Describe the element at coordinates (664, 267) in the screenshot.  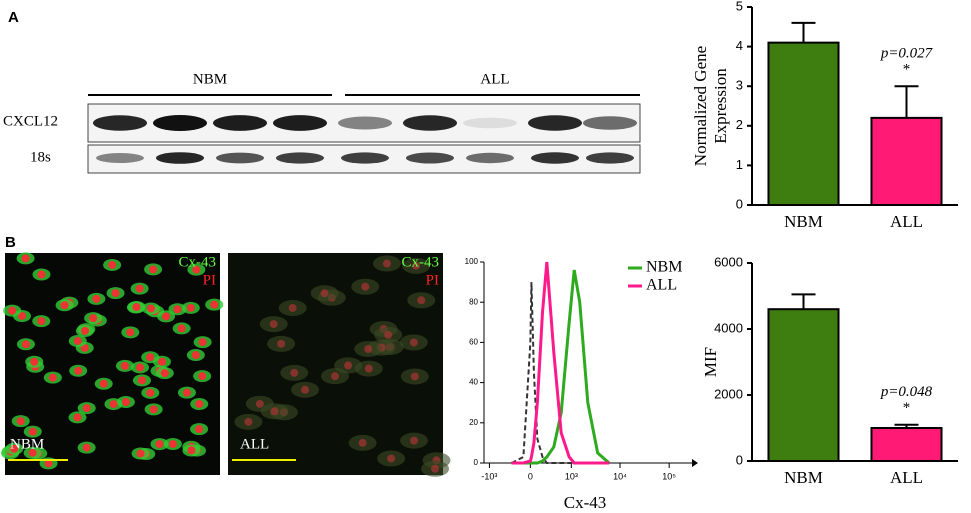
I see `legend-label: NBM` at that location.